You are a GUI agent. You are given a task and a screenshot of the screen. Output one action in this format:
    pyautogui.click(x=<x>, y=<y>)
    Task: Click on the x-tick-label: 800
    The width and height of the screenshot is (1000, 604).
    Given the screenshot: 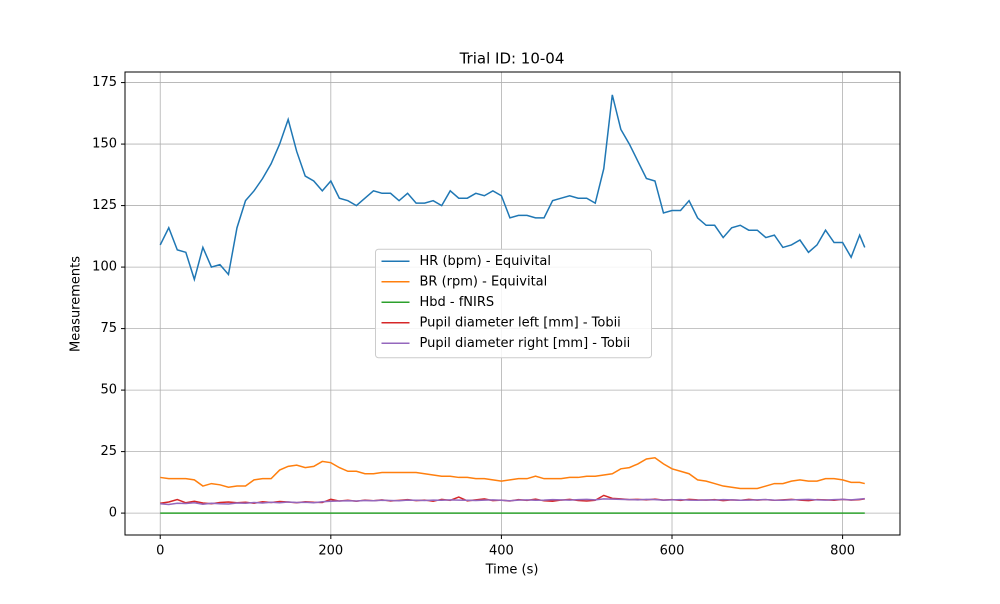 What is the action you would take?
    pyautogui.click(x=842, y=551)
    